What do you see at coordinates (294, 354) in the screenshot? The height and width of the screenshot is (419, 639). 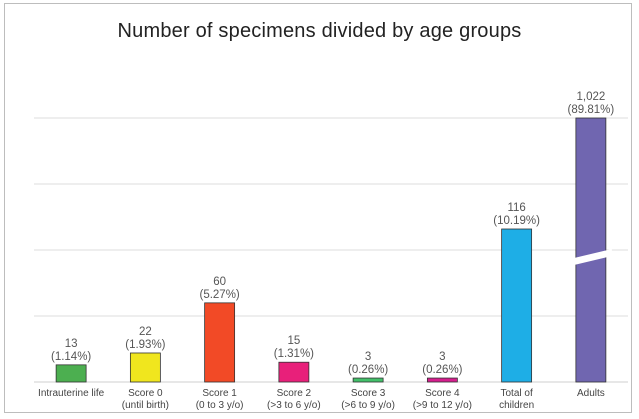 I see `percent-label-score-2-3-to-6-y-o: (1.31%)` at bounding box center [294, 354].